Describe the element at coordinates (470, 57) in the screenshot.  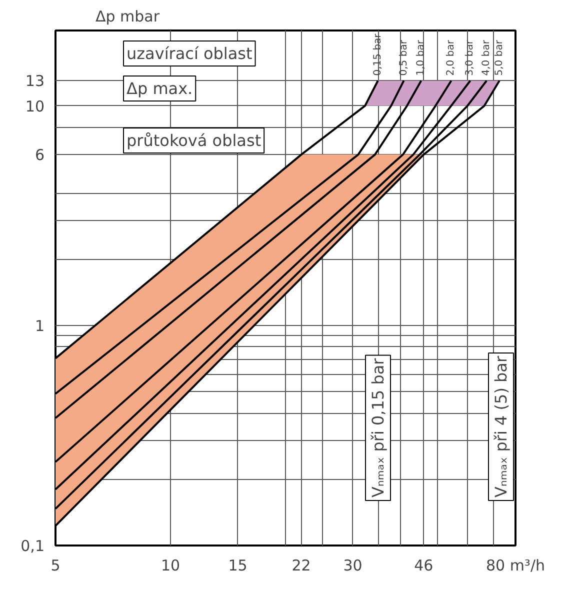
I see `text: 3,0 bar` at that location.